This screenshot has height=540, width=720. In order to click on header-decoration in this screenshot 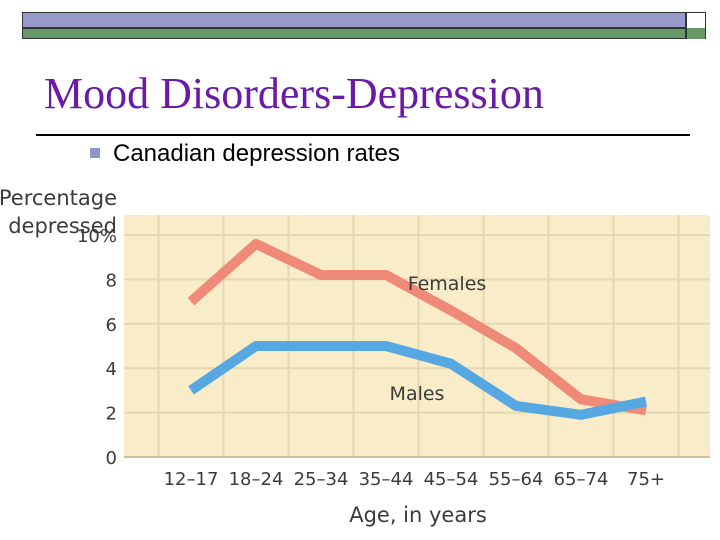, I will do `click(364, 25)`.